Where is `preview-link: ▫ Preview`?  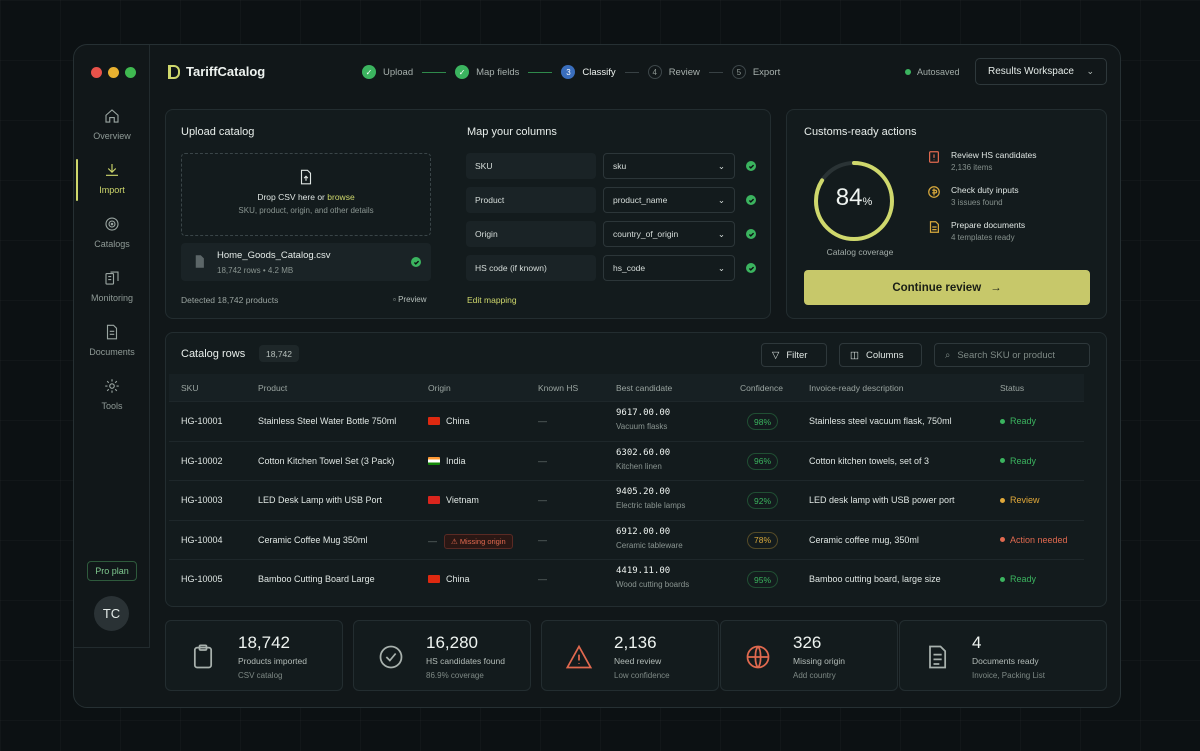 preview-link: ▫ Preview is located at coordinates (410, 299).